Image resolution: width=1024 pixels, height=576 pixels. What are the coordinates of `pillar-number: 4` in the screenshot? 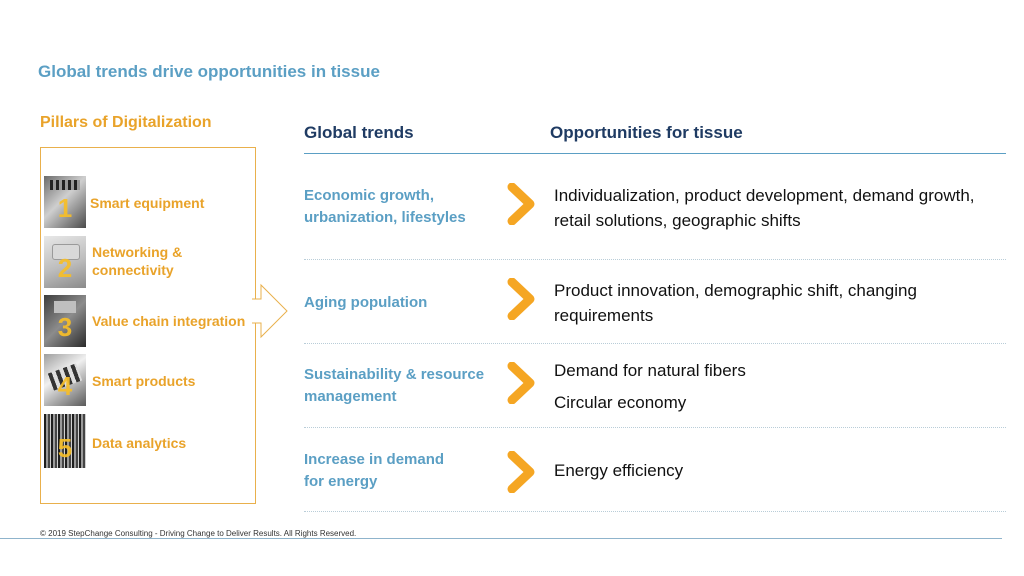 It's located at (65, 386).